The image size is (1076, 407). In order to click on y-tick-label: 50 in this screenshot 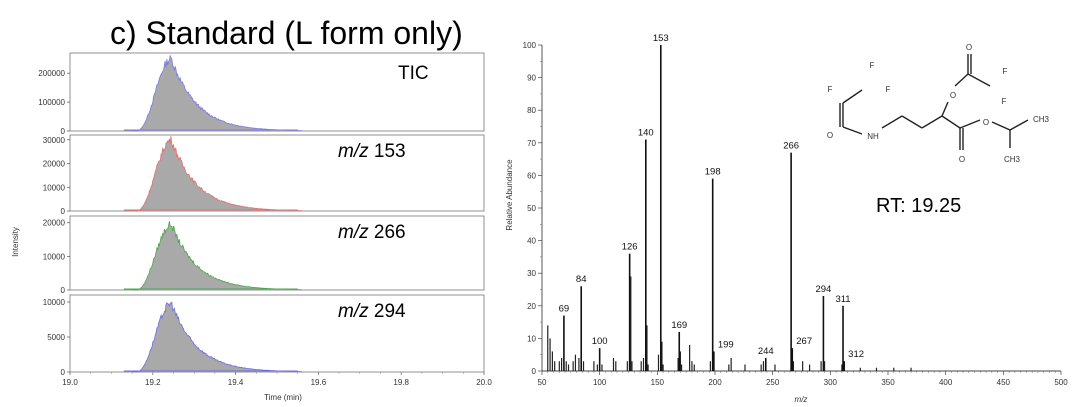, I will do `click(531, 208)`.